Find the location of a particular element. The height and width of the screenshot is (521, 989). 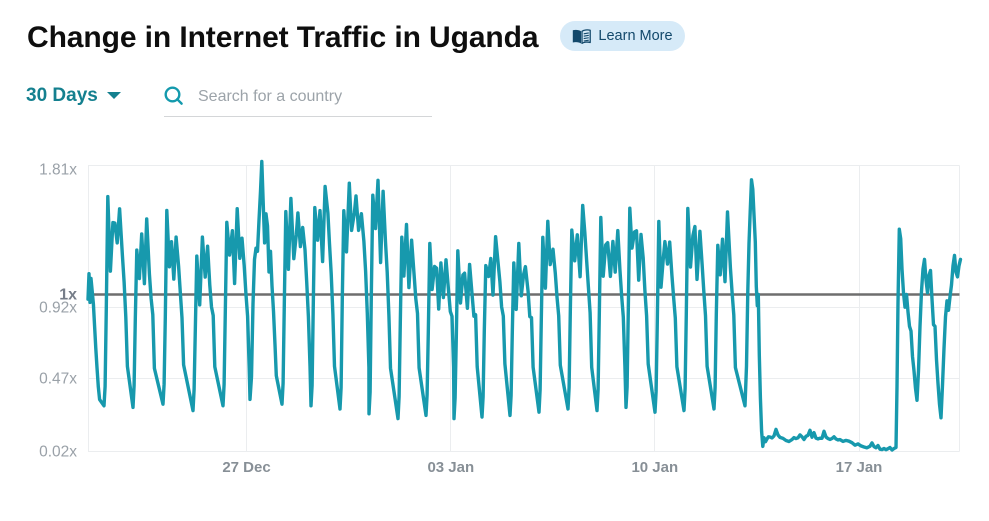

svg-text: 17 Jan is located at coordinates (859, 467).